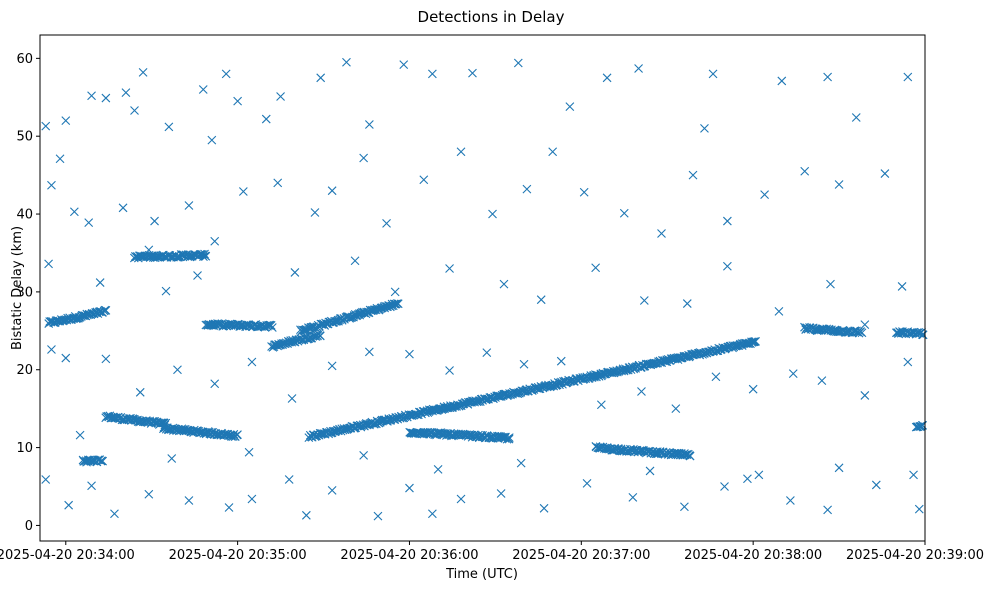 The width and height of the screenshot is (987, 590). I want to click on y-tick-label: 0, so click(29, 526).